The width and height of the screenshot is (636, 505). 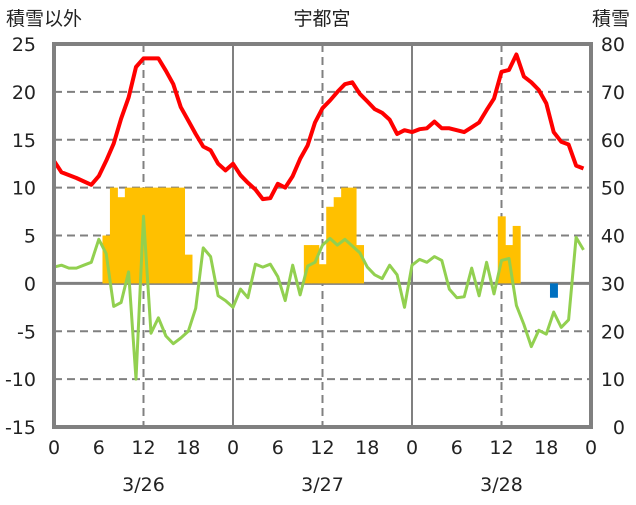 I want to click on left-tick-label: 0, so click(x=30, y=284).